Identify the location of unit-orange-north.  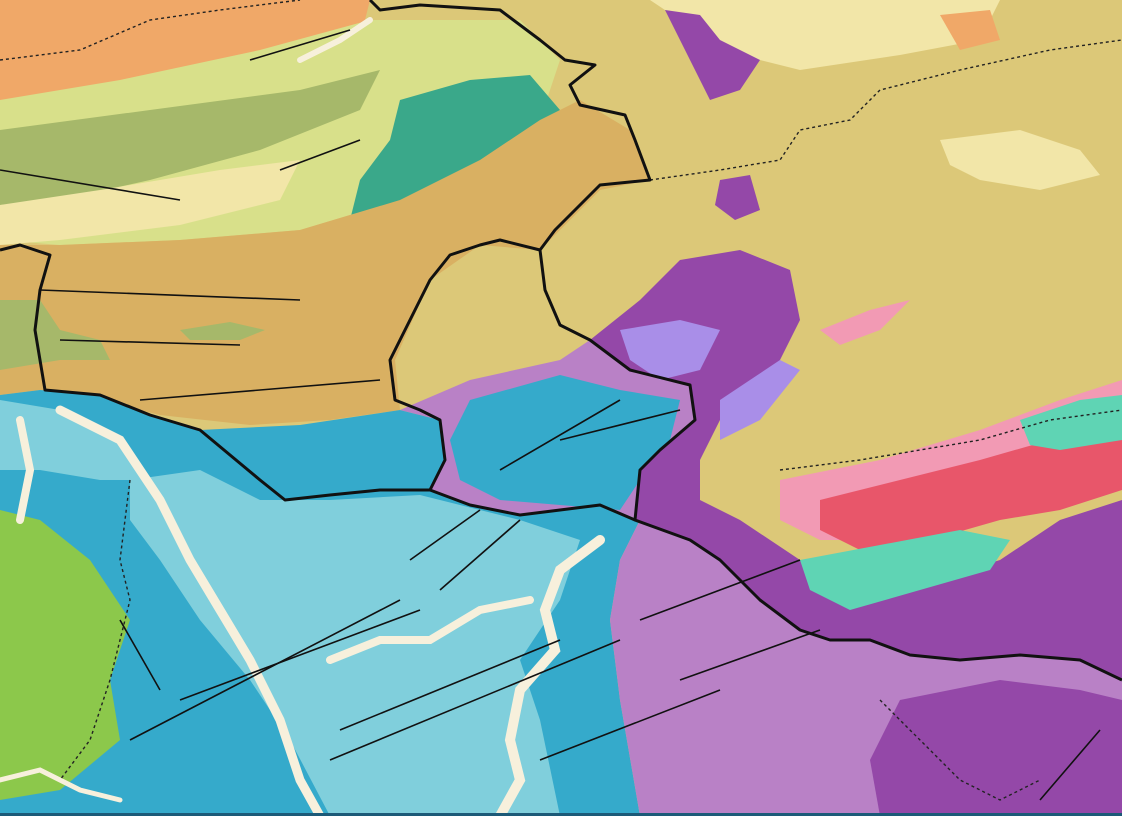
(185, 55).